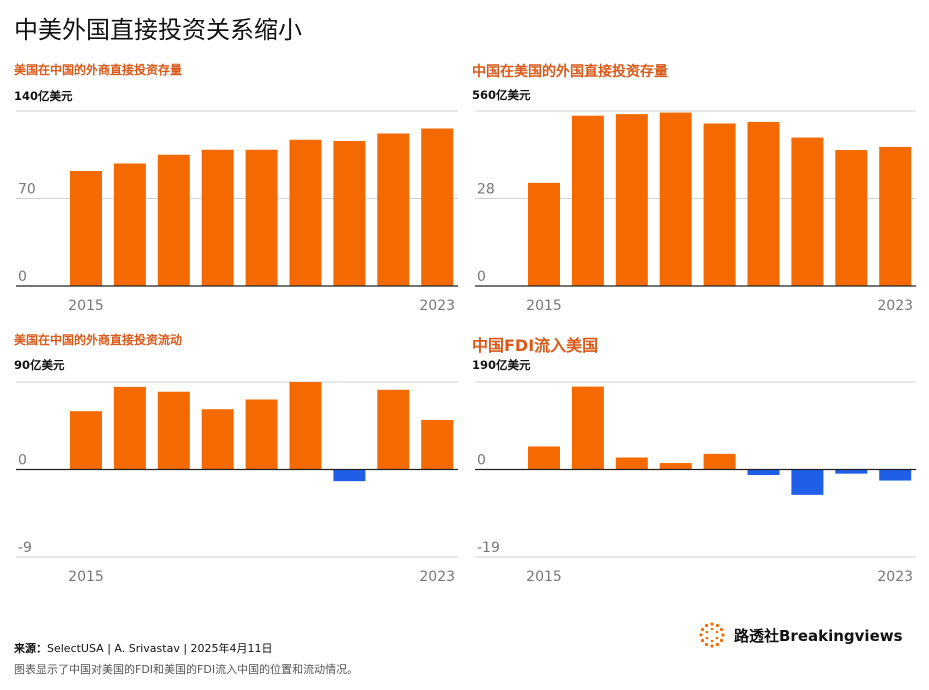 Image resolution: width=929 pixels, height=690 pixels. What do you see at coordinates (39, 365) in the screenshot?
I see `panel-3-unit: 90亿美元` at bounding box center [39, 365].